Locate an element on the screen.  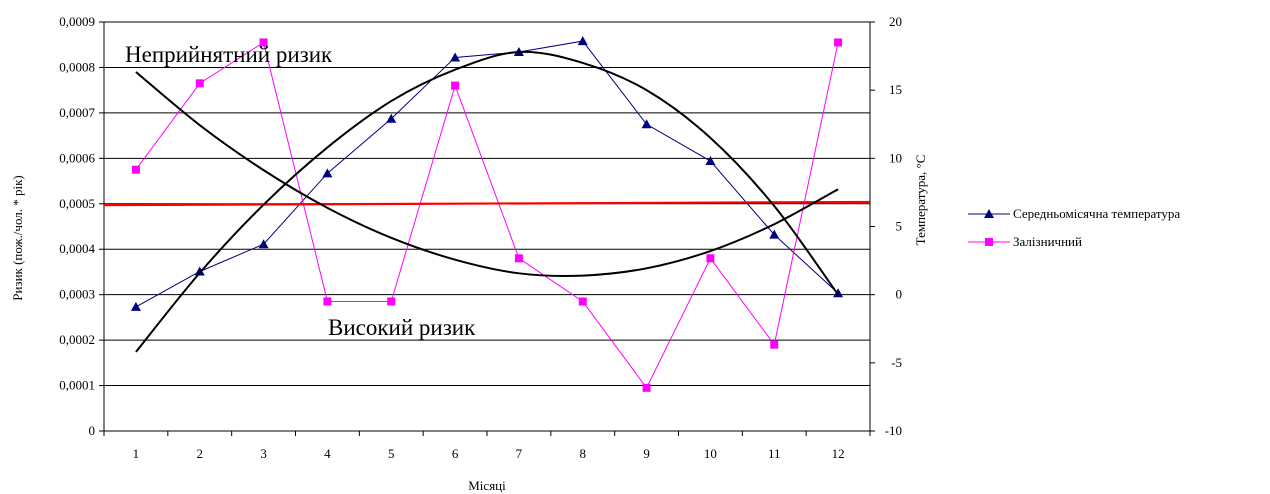
x-tick-label: 3 is located at coordinates (263, 453).